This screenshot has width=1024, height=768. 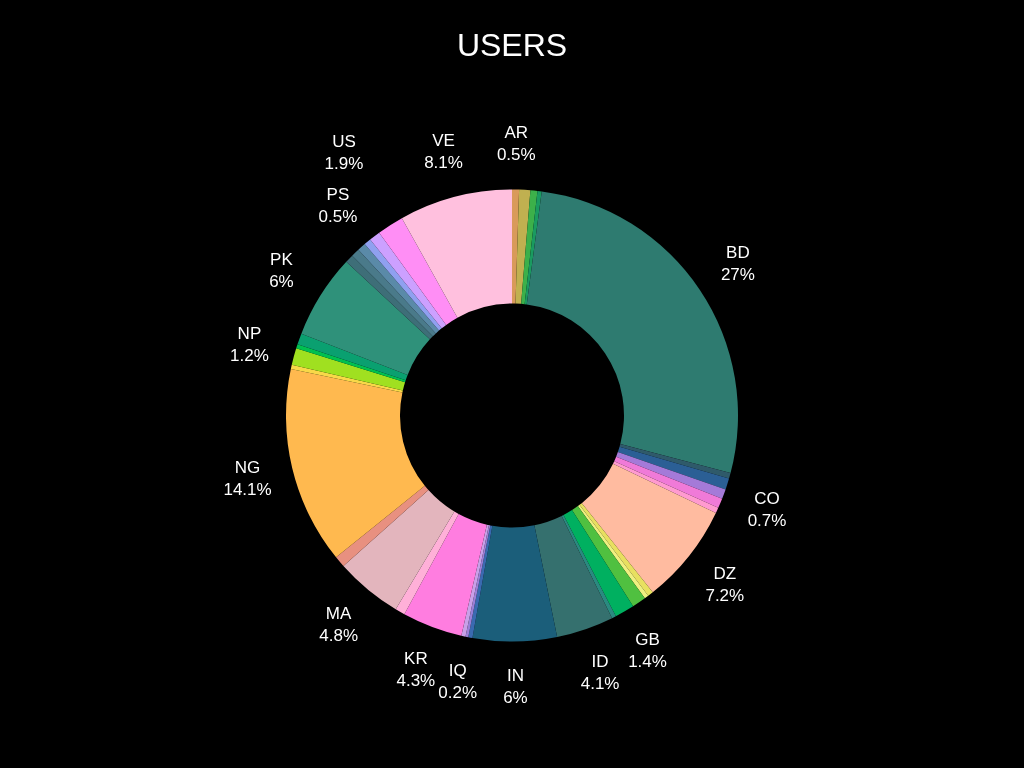 I want to click on slice-label: MA, so click(x=339, y=614).